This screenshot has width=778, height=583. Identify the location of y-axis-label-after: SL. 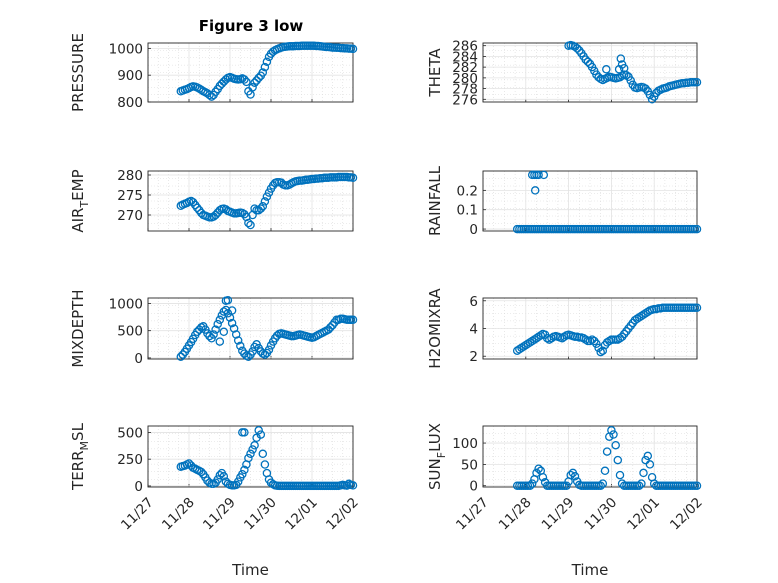
(78, 431).